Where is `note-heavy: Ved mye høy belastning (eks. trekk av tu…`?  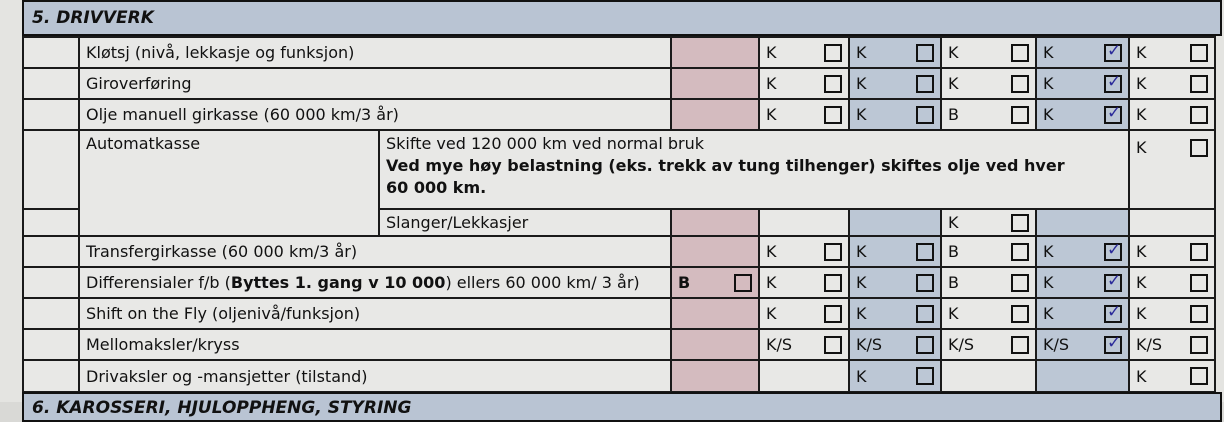
note-heavy: Ved mye høy belastning (eks. trekk av tu… is located at coordinates (725, 176).